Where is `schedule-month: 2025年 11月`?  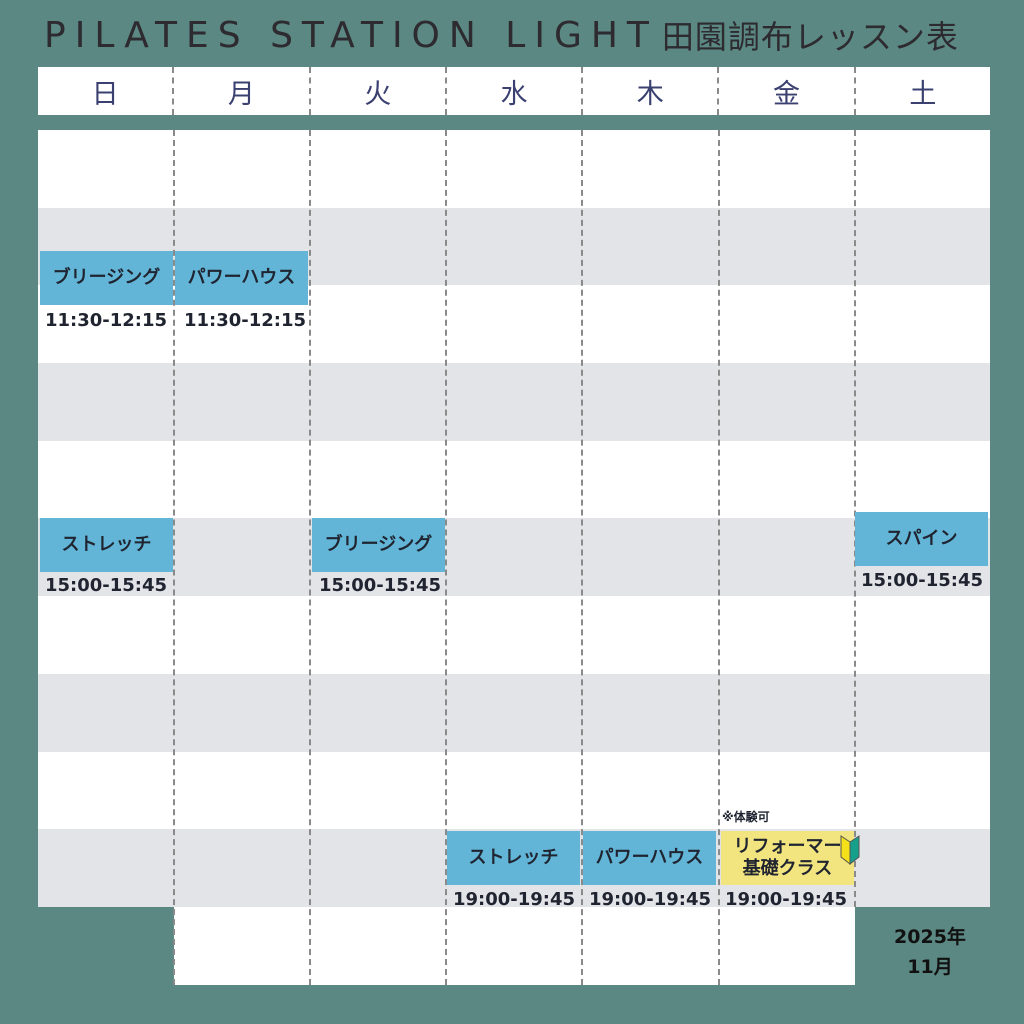 schedule-month: 2025年 11月 is located at coordinates (930, 952).